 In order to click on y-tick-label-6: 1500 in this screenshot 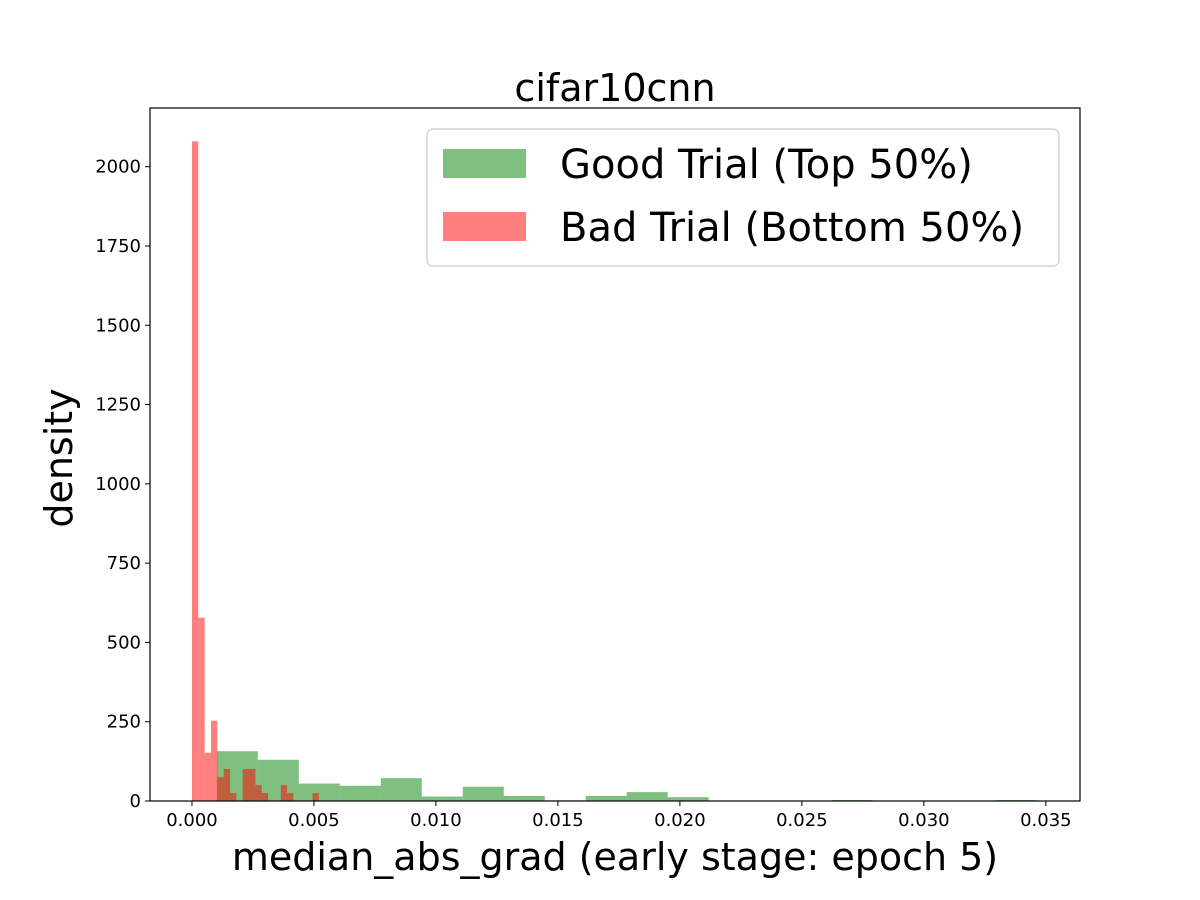, I will do `click(118, 325)`.